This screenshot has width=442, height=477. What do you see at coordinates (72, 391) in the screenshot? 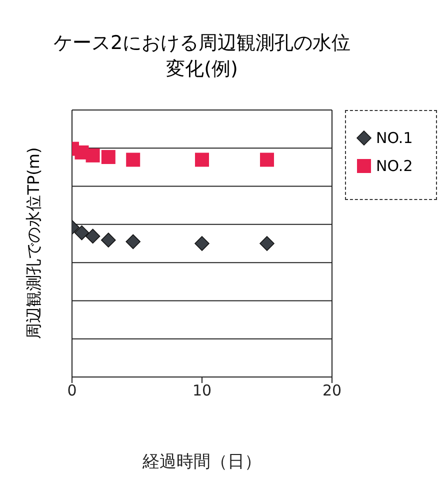
I see `x-tick-label: 0` at bounding box center [72, 391].